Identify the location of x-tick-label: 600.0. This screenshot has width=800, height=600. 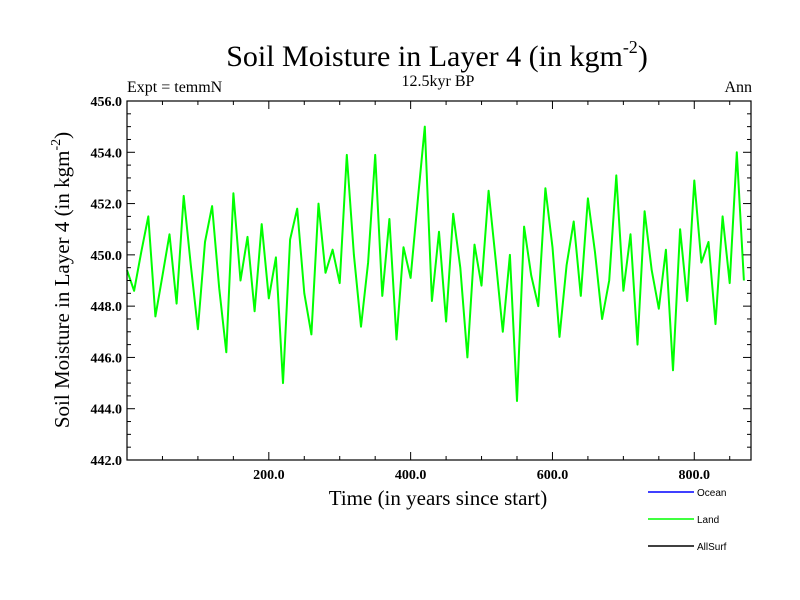
(553, 475).